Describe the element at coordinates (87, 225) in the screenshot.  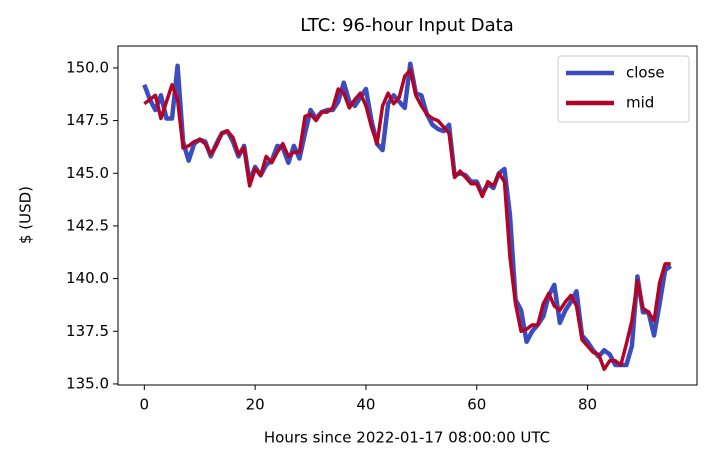
I see `y-tick-label: 142.5` at that location.